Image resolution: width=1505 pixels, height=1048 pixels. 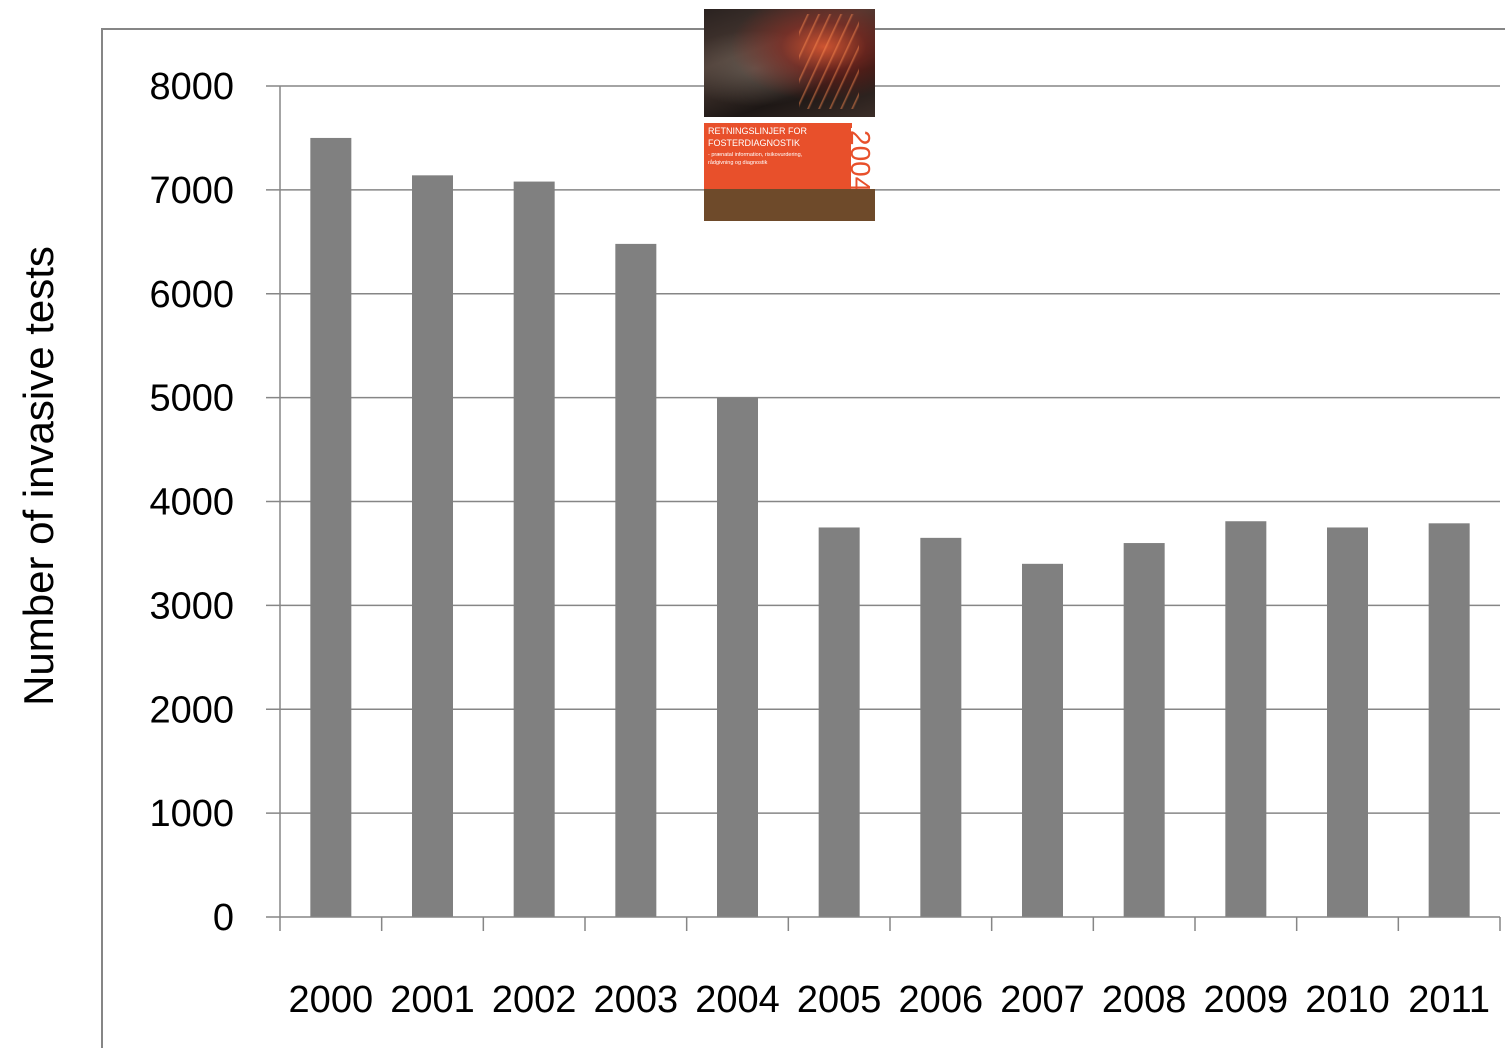 I want to click on bar-2007, so click(x=1042, y=740).